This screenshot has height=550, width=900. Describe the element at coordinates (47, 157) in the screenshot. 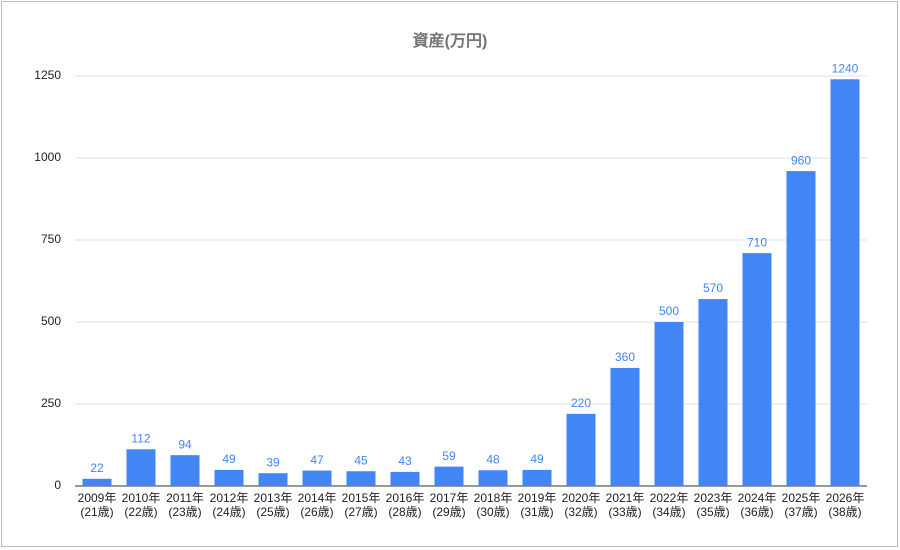

I see `y-tick-label: 1000` at that location.